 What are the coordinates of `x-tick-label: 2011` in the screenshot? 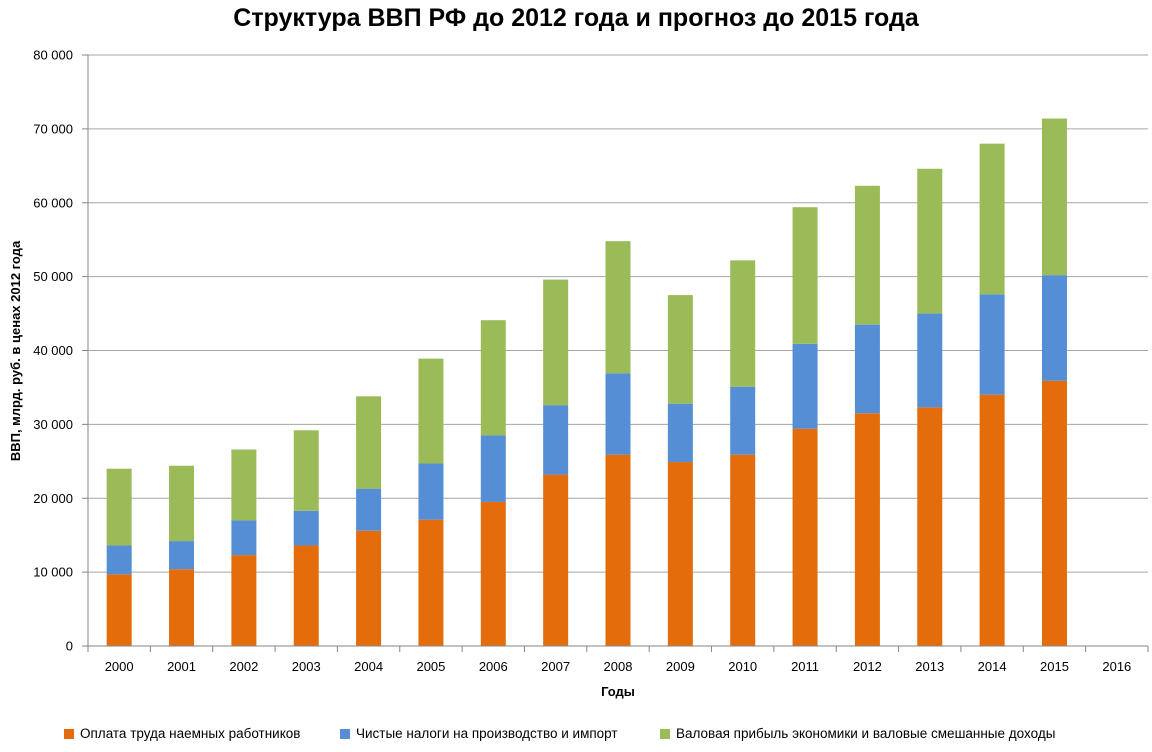 It's located at (805, 666).